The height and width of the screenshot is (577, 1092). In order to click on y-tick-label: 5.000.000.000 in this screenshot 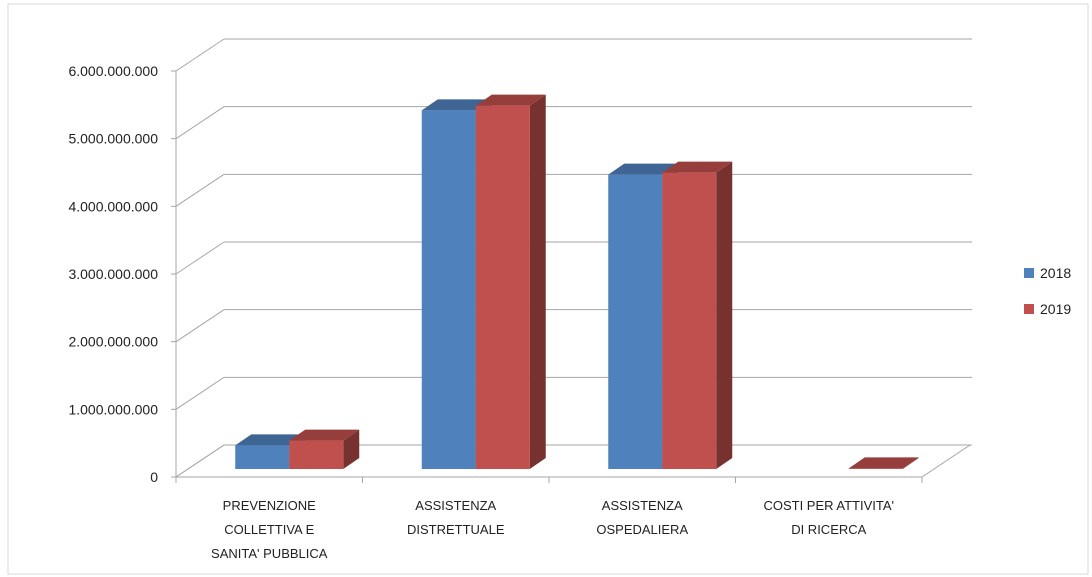, I will do `click(113, 139)`.